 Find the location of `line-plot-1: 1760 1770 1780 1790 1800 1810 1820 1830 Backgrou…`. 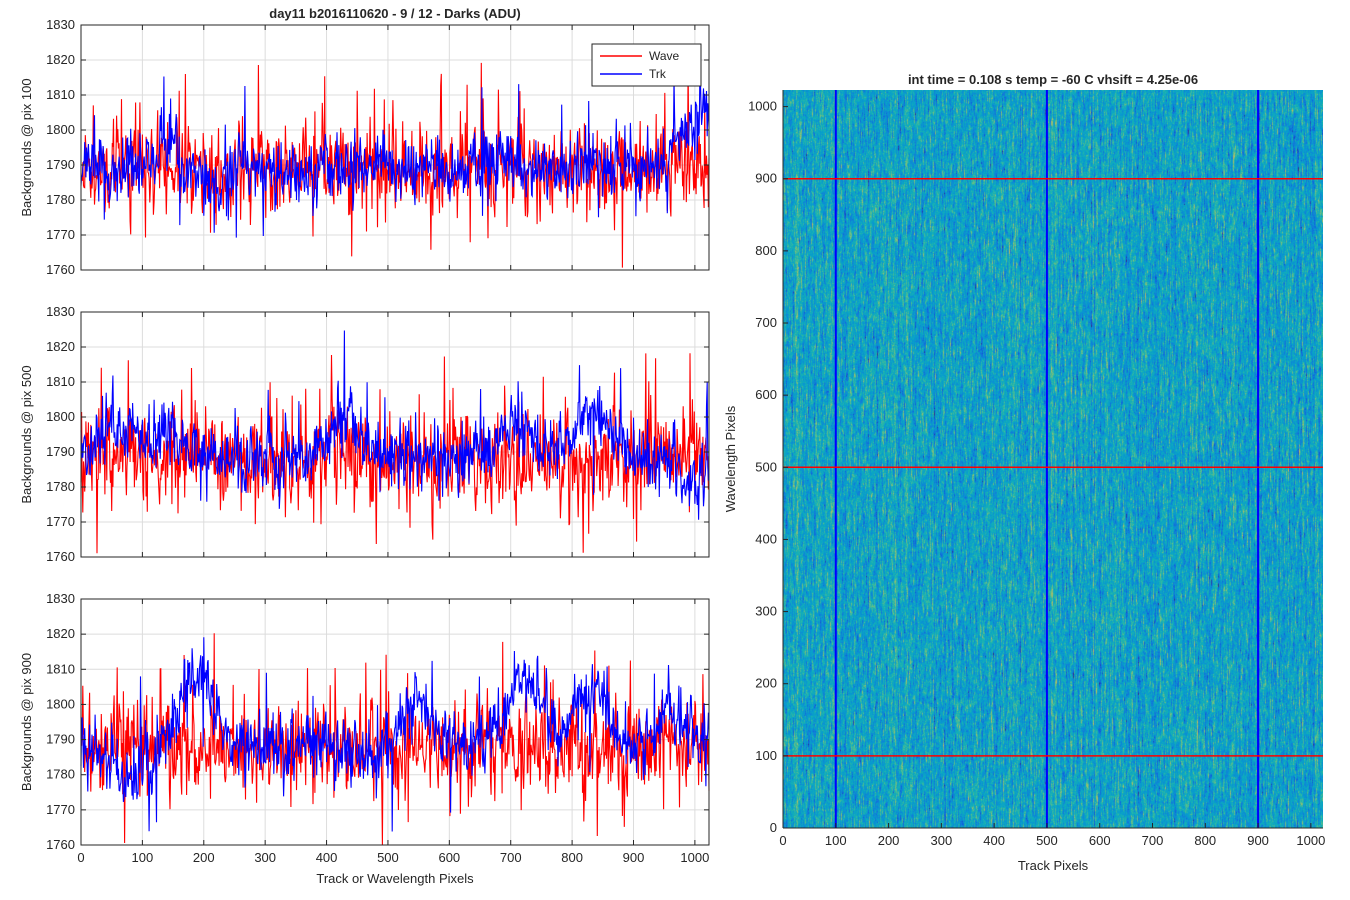

line-plot-1: 1760 1770 1780 1790 1800 1810 1820 1830 Backgrou… is located at coordinates (364, 147).